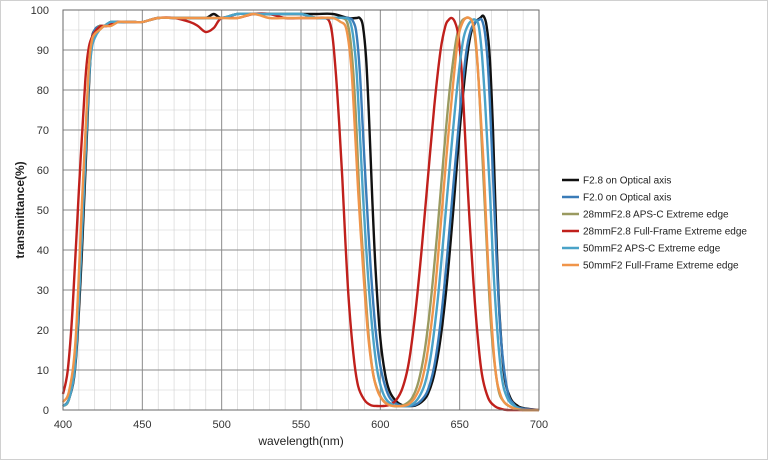 The height and width of the screenshot is (460, 768). What do you see at coordinates (221, 425) in the screenshot?
I see `x-tick-label: 500` at bounding box center [221, 425].